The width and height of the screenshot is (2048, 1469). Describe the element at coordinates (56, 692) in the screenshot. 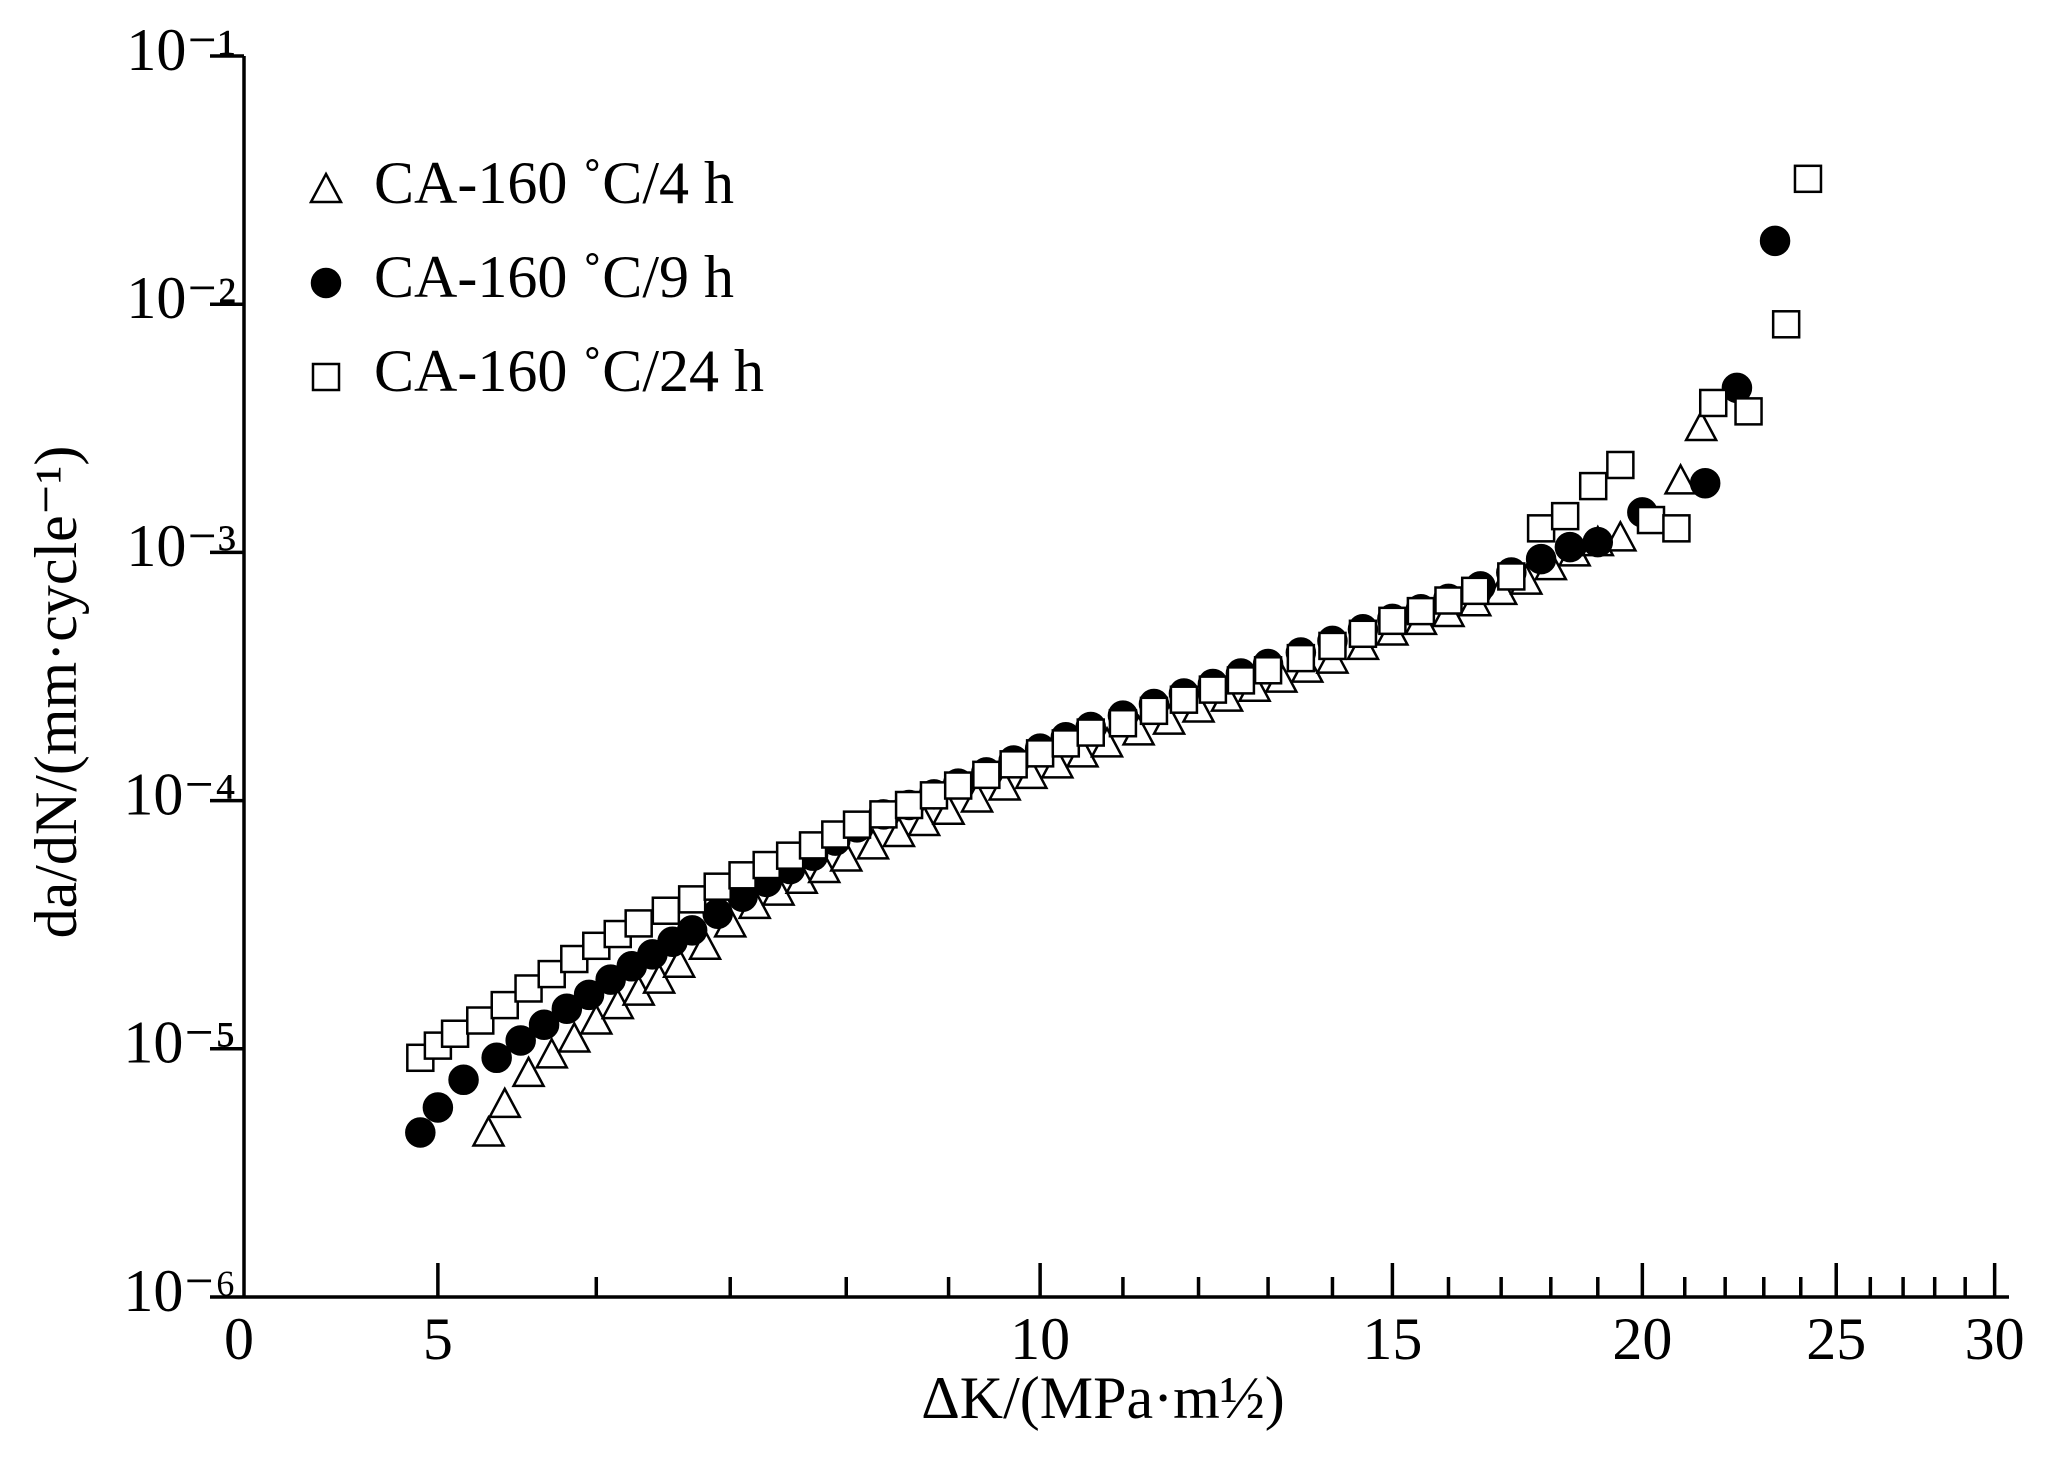

I see `y-axis-label: da/dN/(mm·cycle⁻¹)` at that location.